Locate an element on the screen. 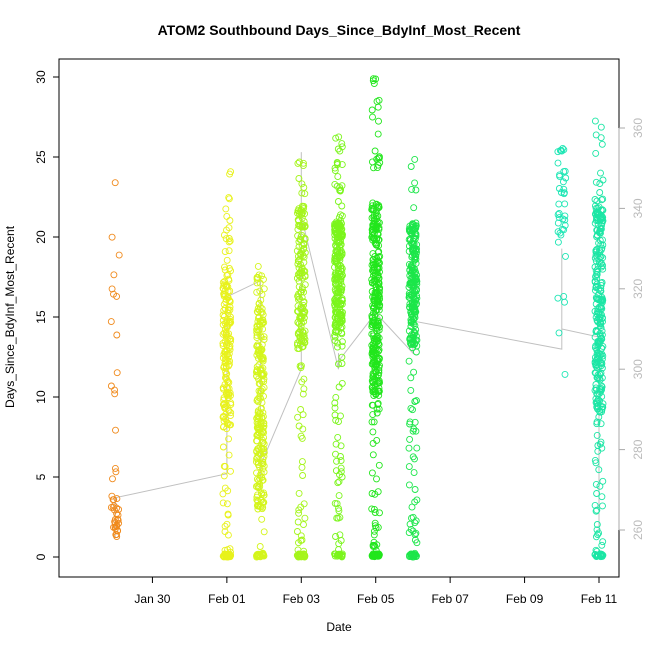  y-tick-label: 10 is located at coordinates (41, 397).